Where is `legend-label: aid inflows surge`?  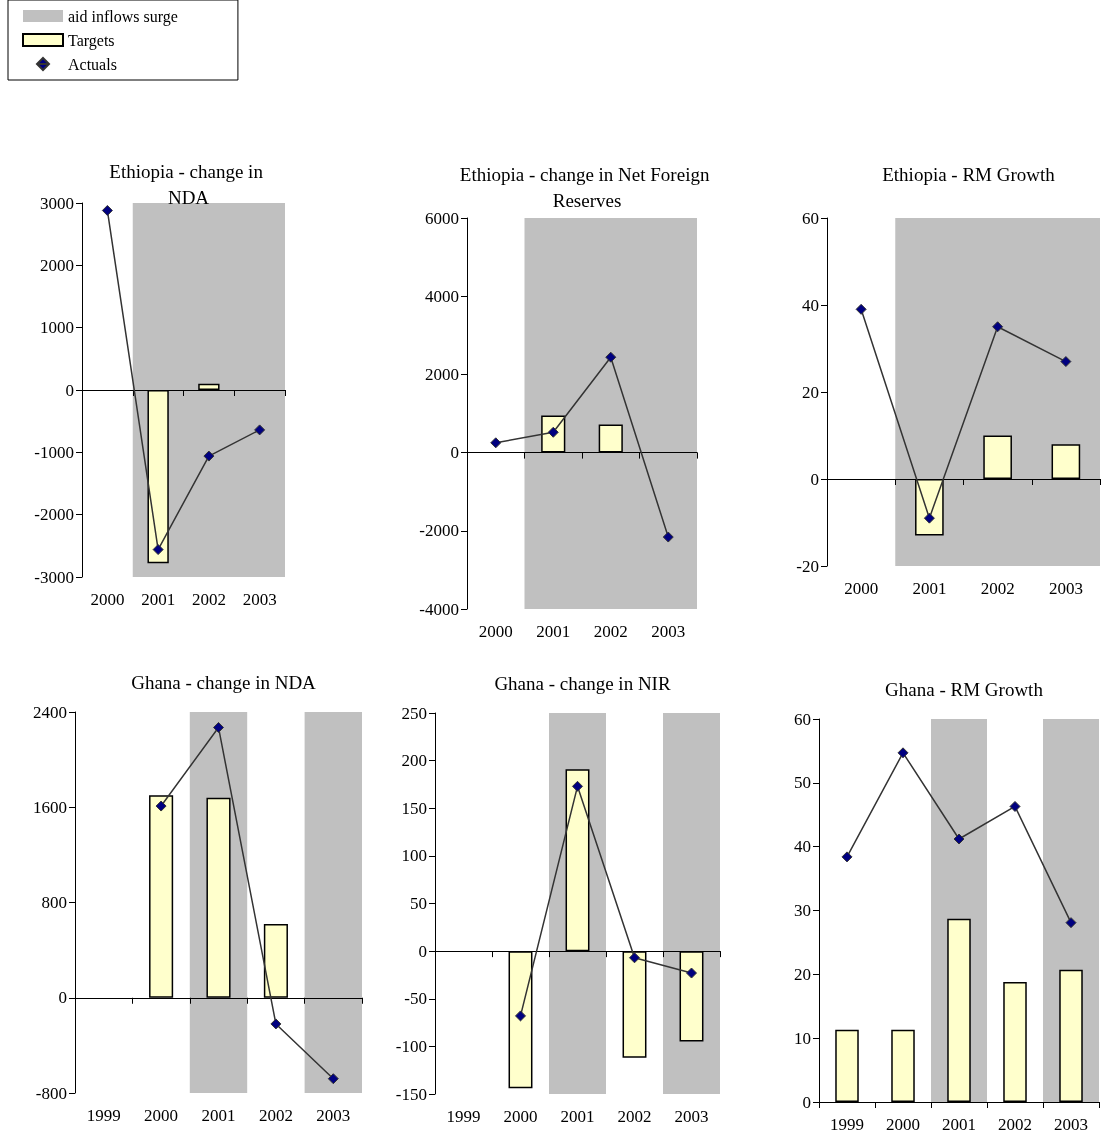
legend-label: aid inflows surge is located at coordinates (123, 16).